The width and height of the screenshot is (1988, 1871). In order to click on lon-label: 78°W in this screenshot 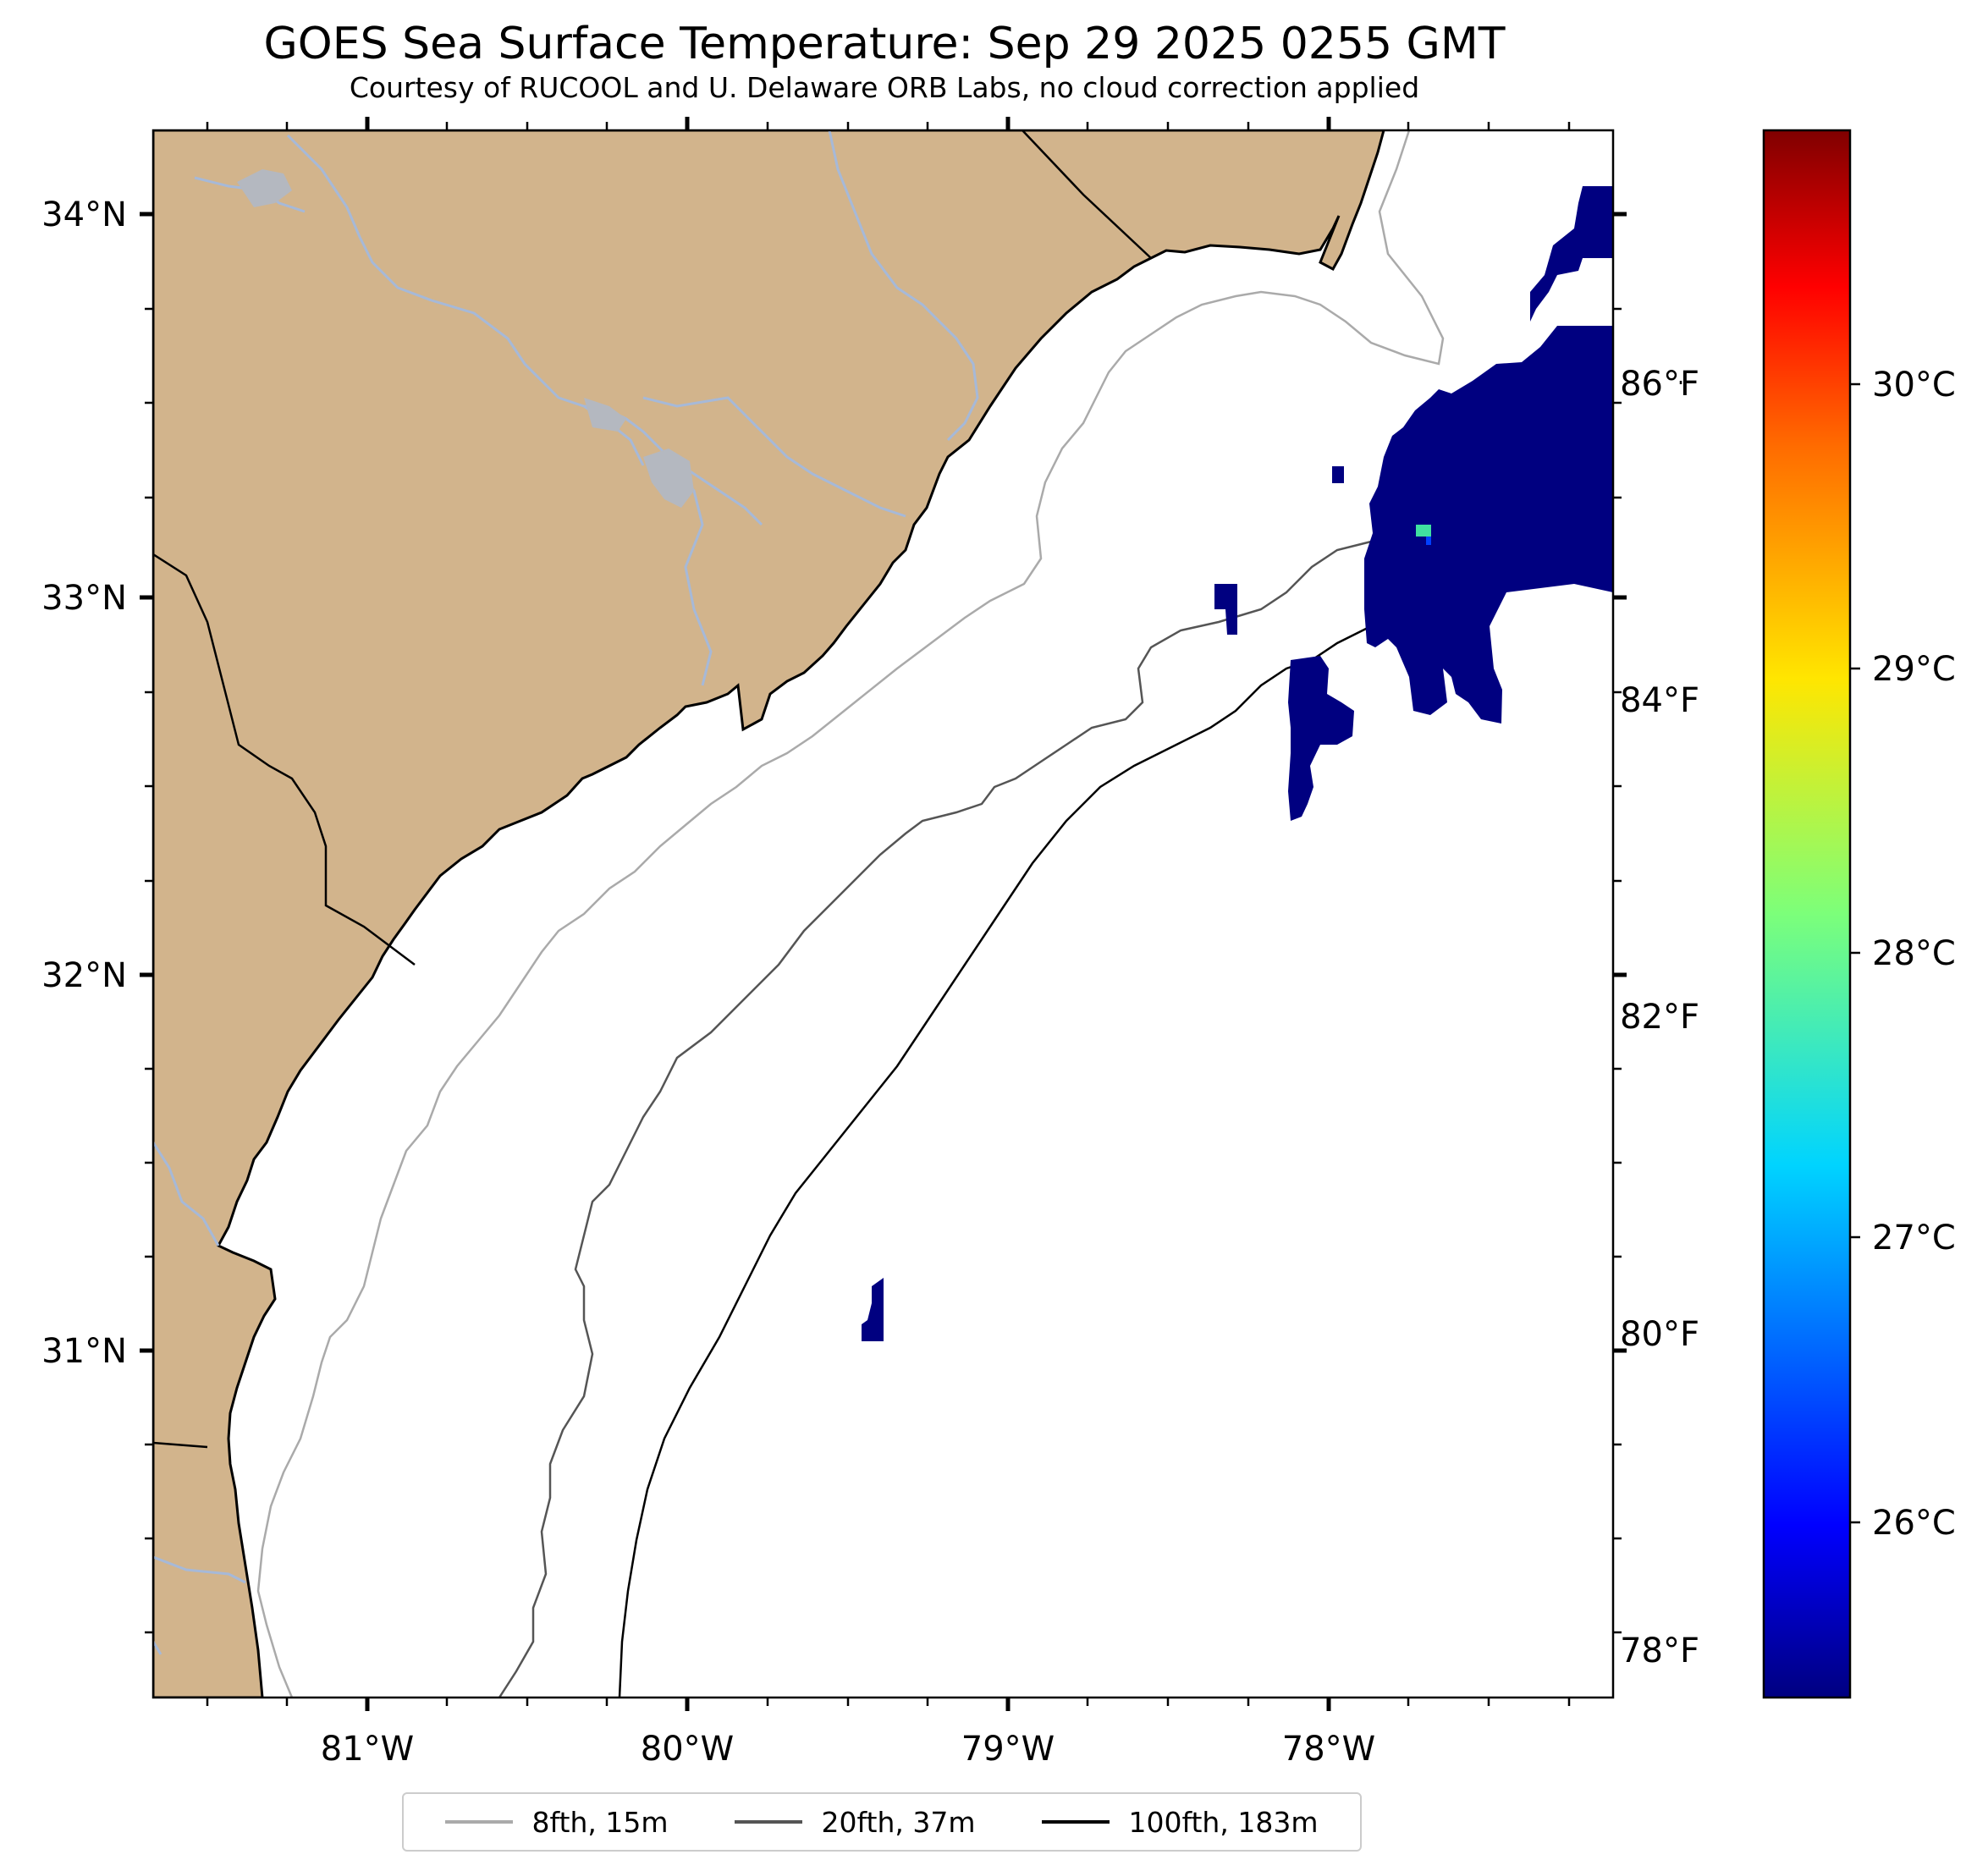, I will do `click(1328, 1750)`.